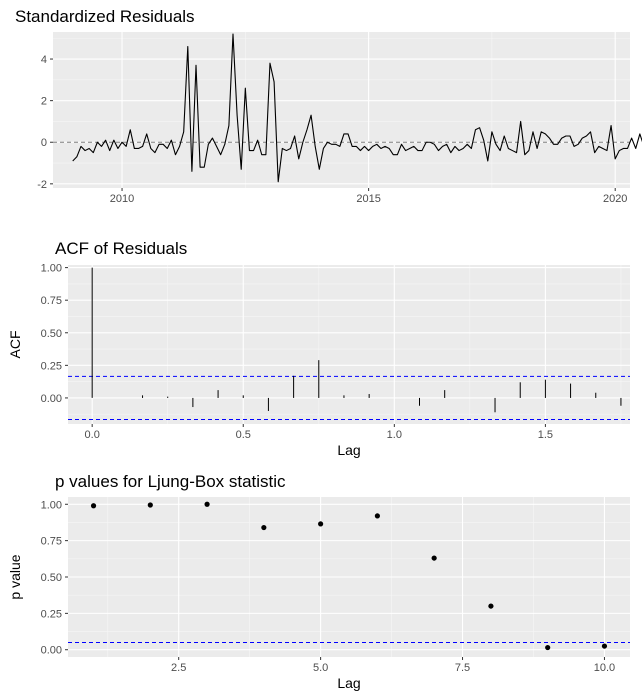 The height and width of the screenshot is (698, 642). What do you see at coordinates (42, 185) in the screenshot?
I see `y-tick-label: -2` at bounding box center [42, 185].